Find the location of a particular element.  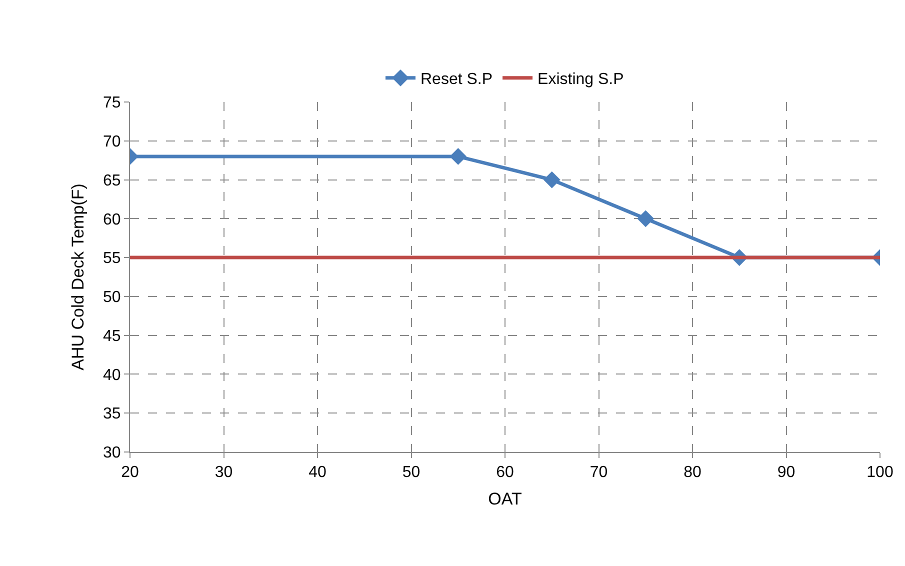

y-tick-label: 50 is located at coordinates (112, 297).